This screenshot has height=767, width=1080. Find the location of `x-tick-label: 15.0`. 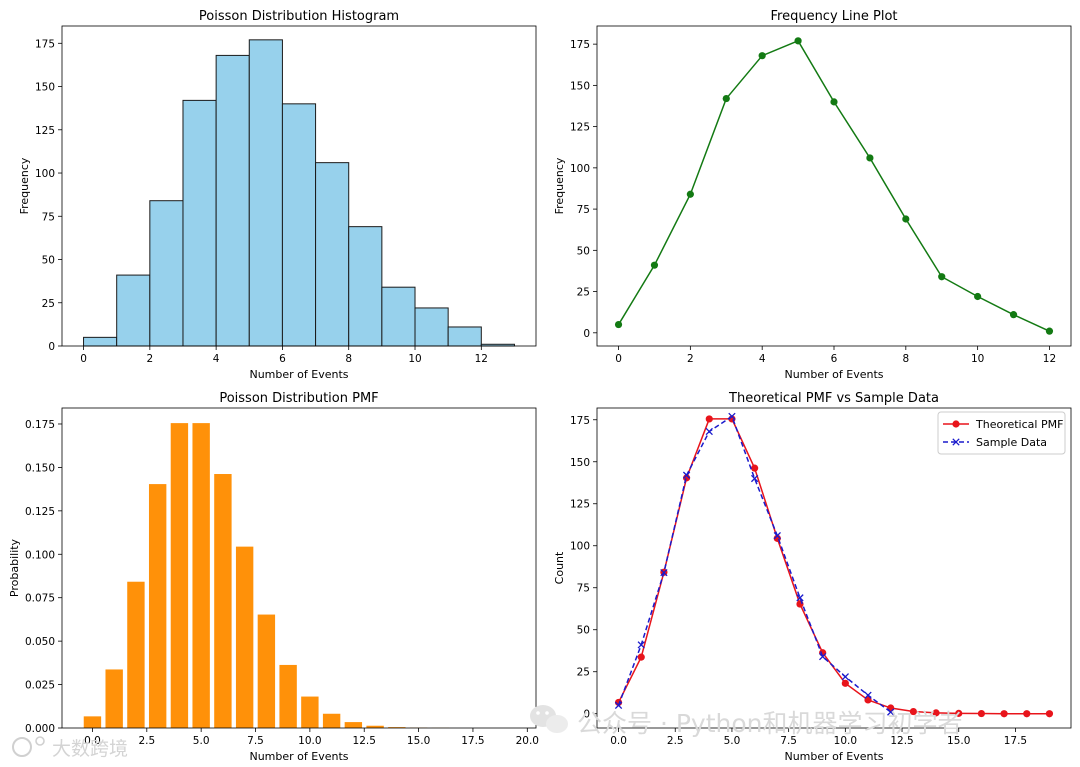

x-tick-label: 15.0 is located at coordinates (418, 741).